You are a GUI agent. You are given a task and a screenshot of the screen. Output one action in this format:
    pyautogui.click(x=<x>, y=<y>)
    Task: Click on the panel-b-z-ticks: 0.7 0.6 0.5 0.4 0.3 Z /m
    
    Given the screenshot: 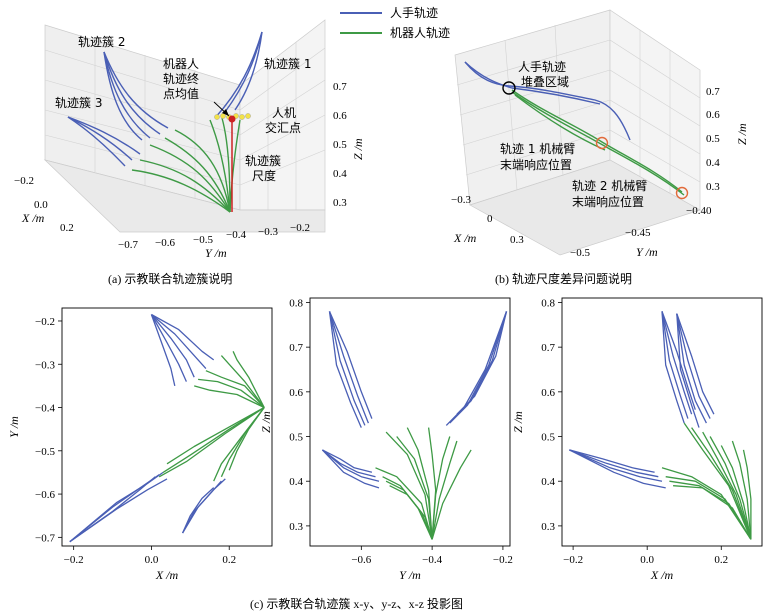 What is the action you would take?
    pyautogui.click(x=727, y=139)
    